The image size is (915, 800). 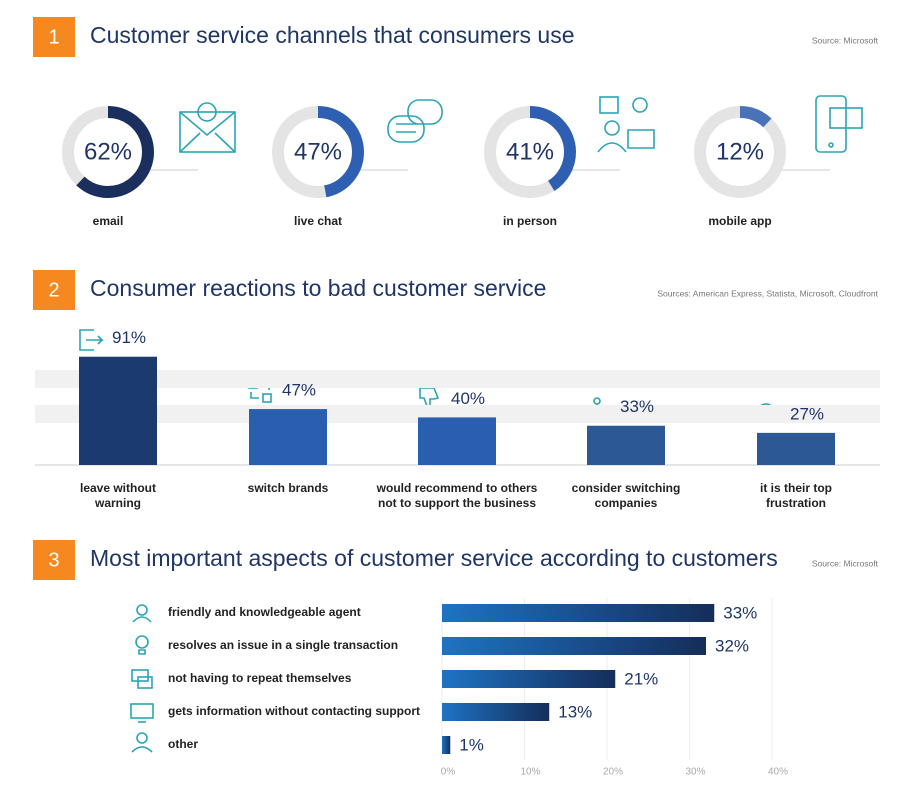 I want to click on donut-value: 62%, so click(x=108, y=151).